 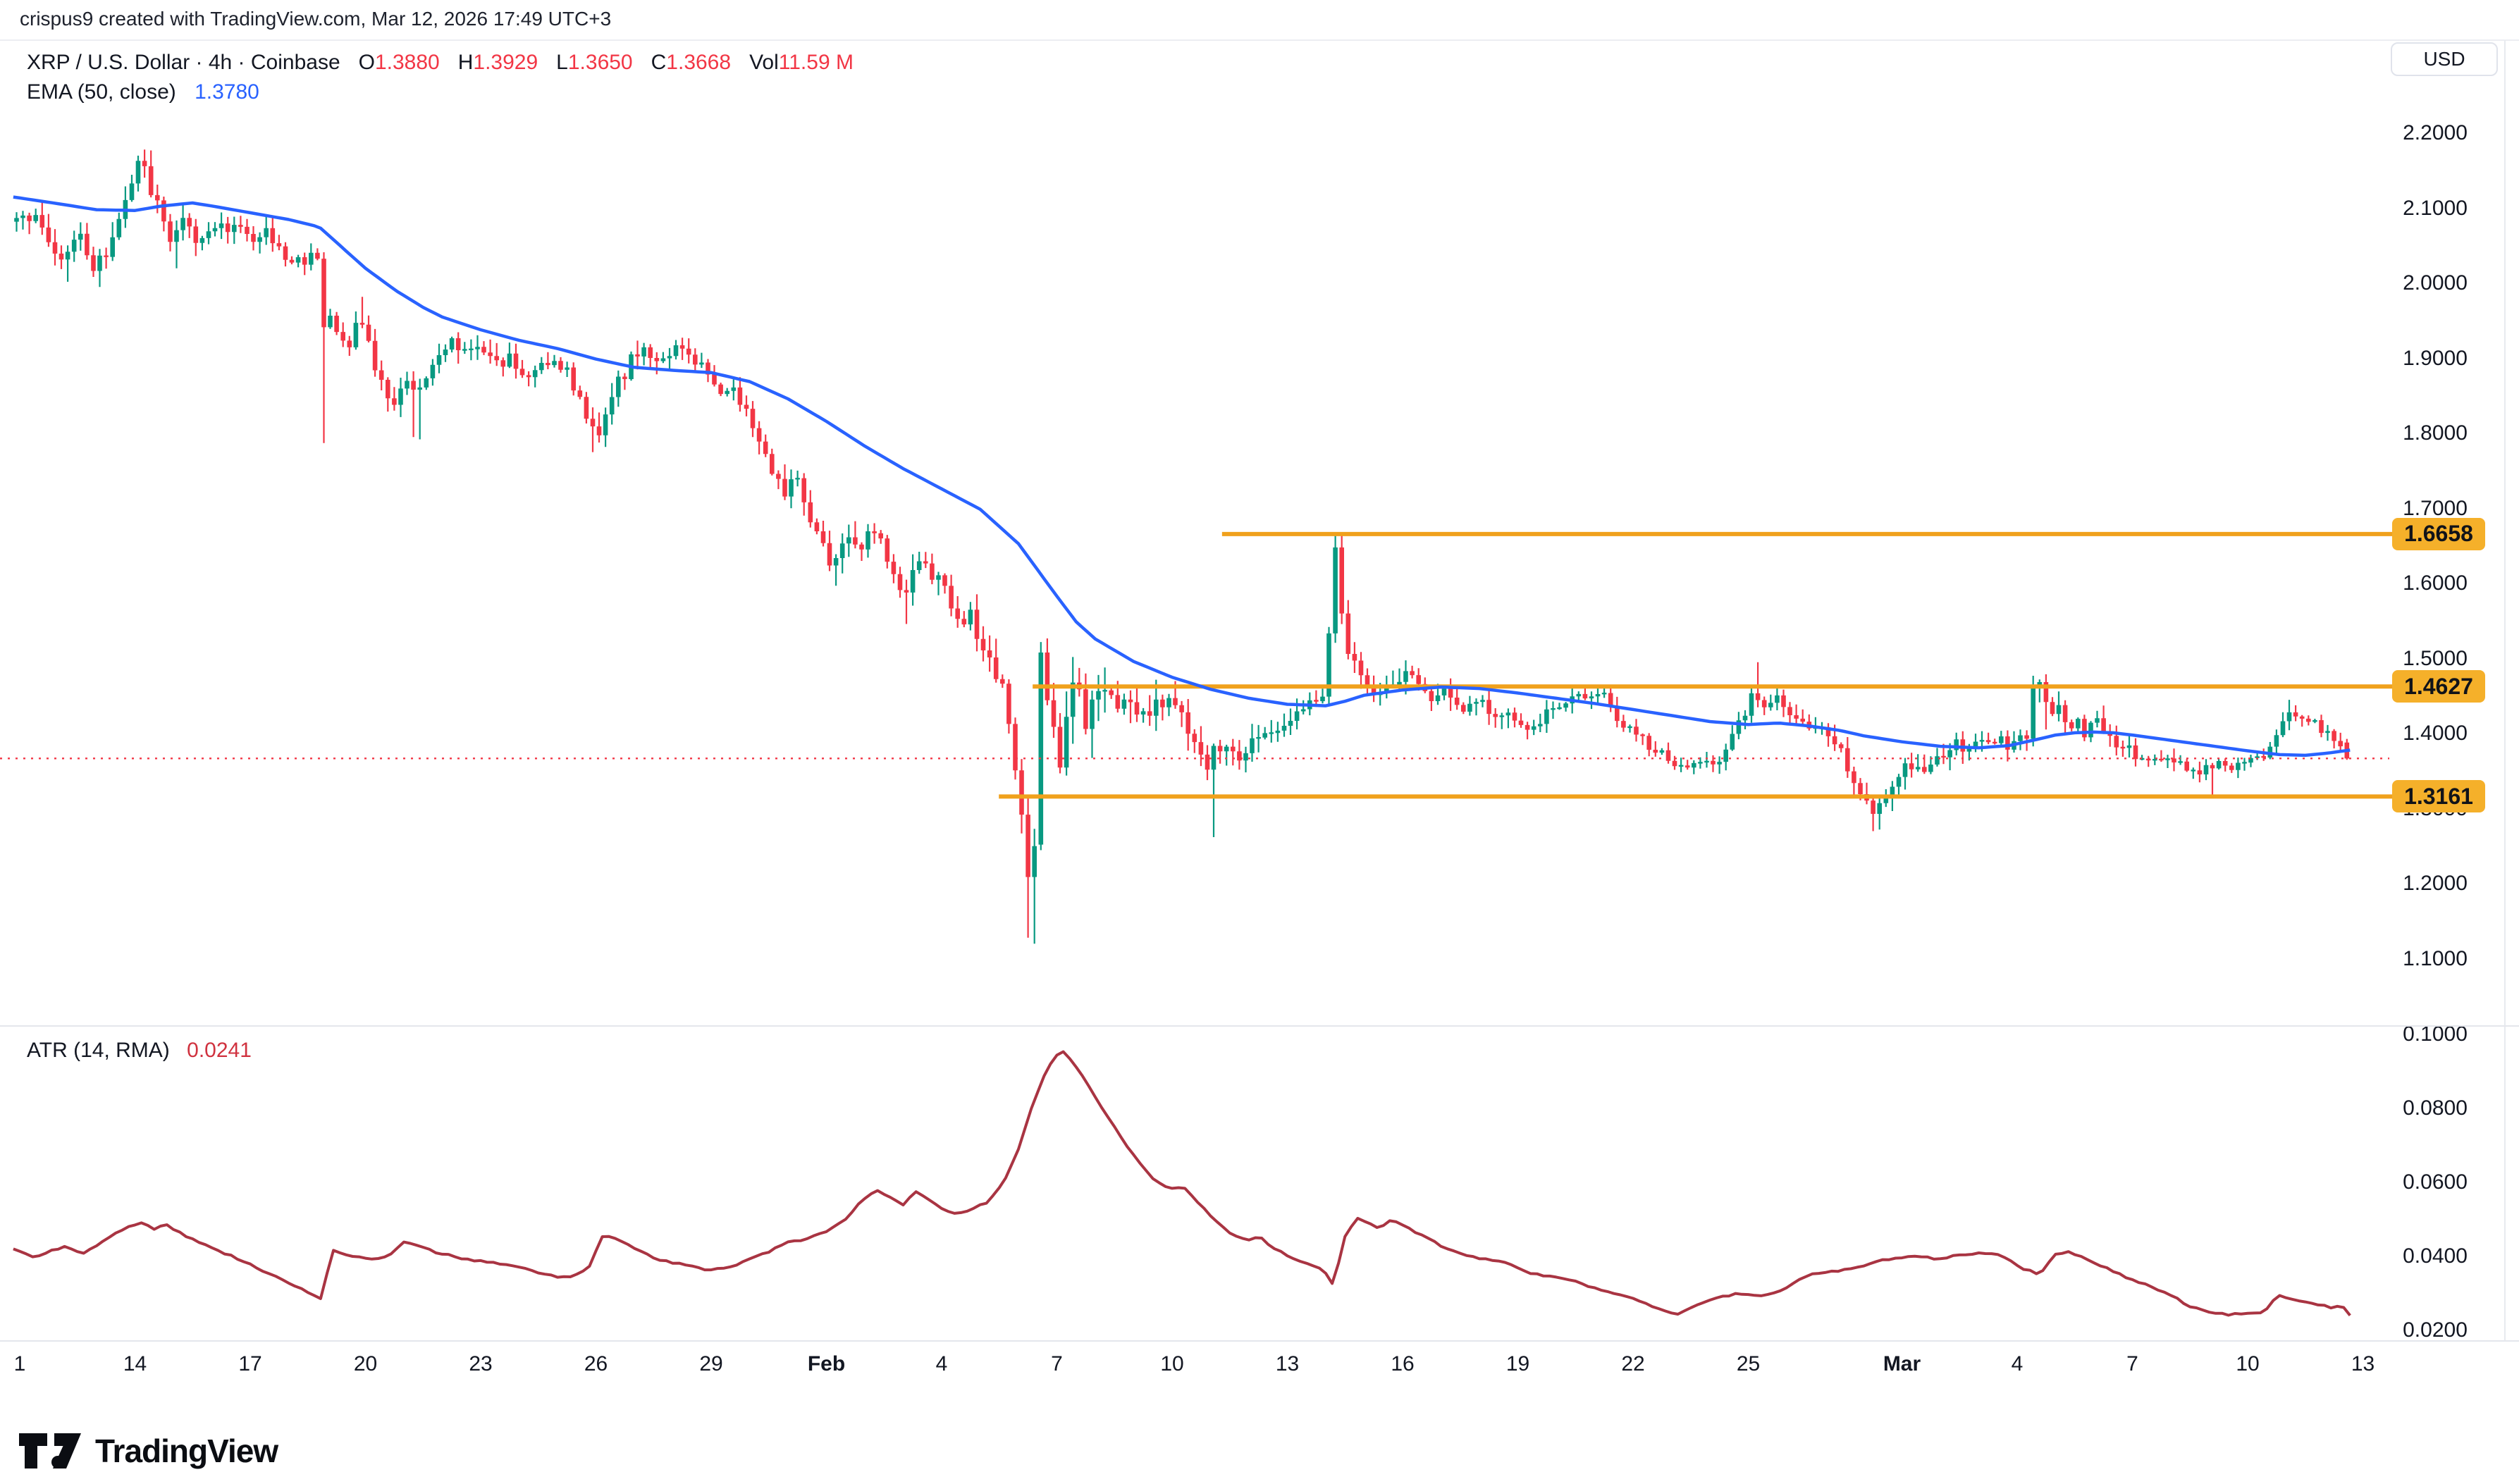 I want to click on time-axis-label: 16, so click(x=1403, y=1363).